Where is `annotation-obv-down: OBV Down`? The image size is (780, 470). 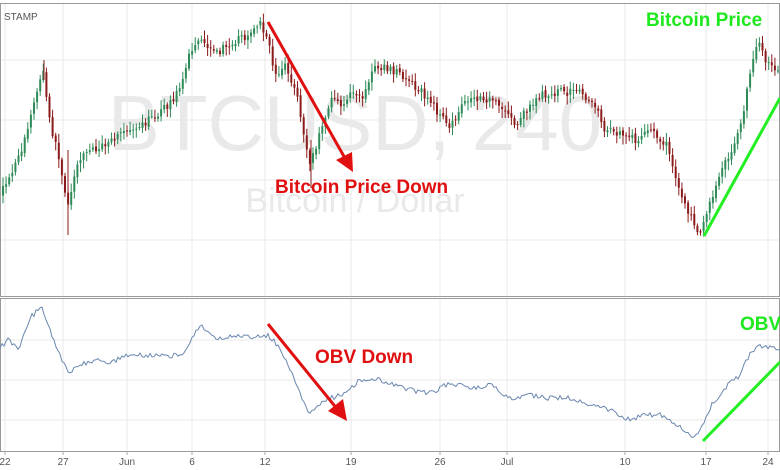 annotation-obv-down: OBV Down is located at coordinates (364, 357).